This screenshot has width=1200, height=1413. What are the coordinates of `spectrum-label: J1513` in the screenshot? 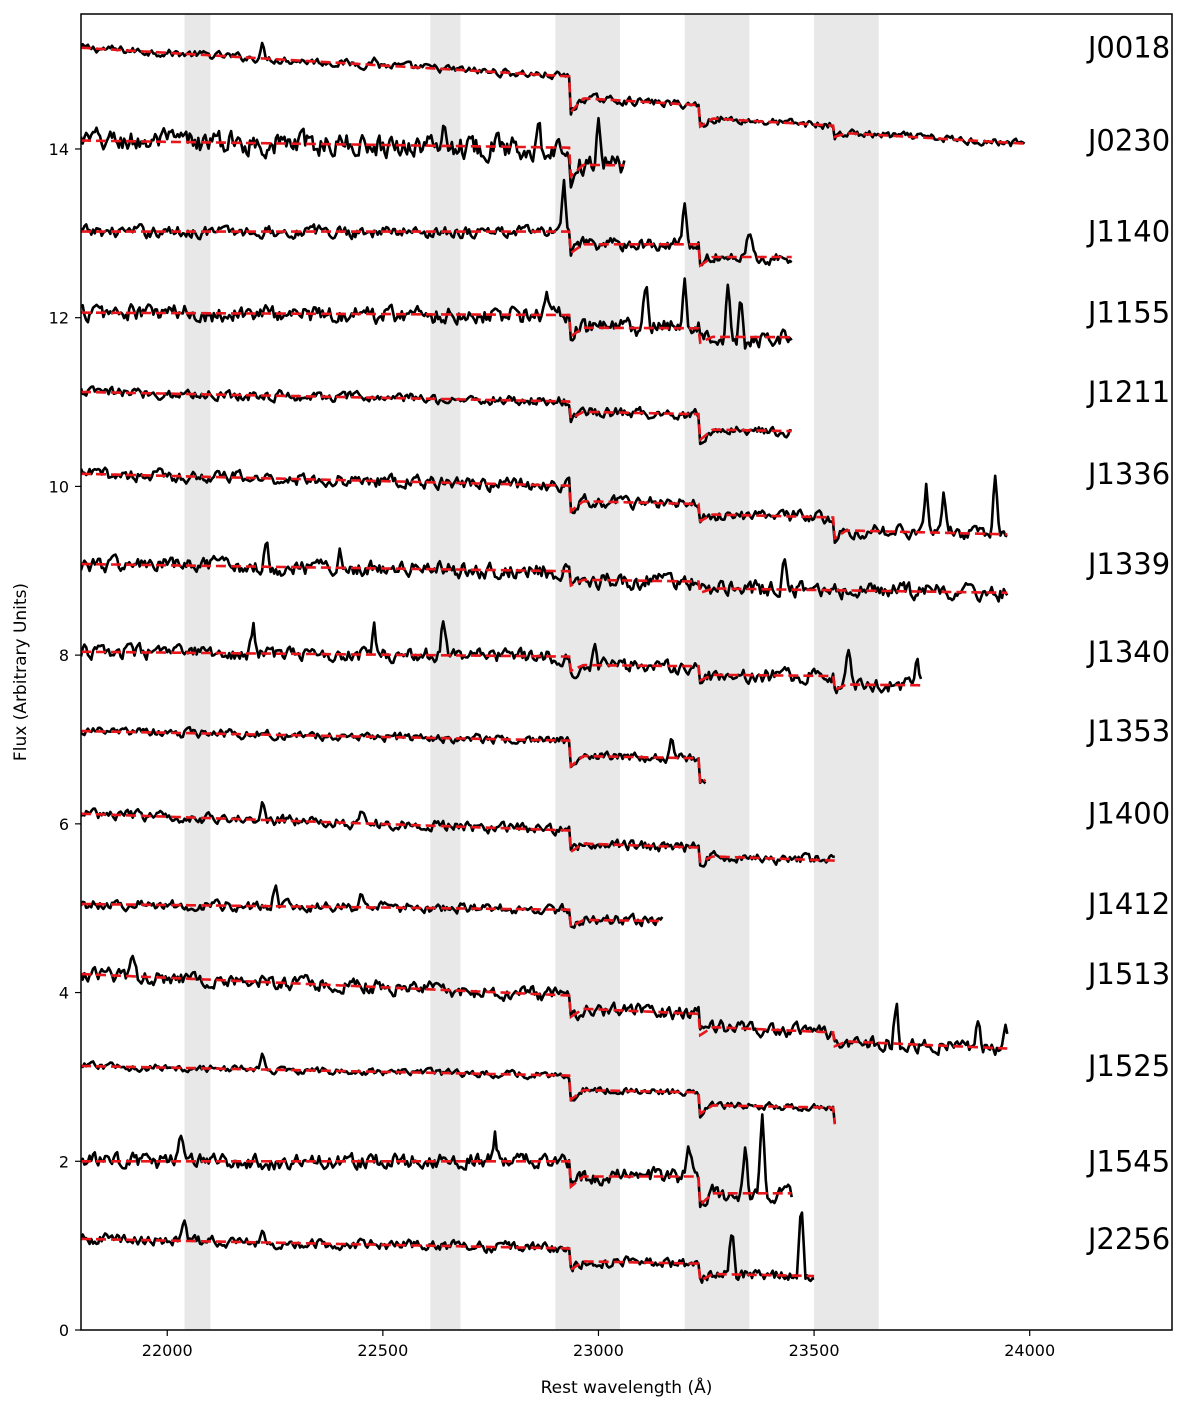 It's located at (1128, 974).